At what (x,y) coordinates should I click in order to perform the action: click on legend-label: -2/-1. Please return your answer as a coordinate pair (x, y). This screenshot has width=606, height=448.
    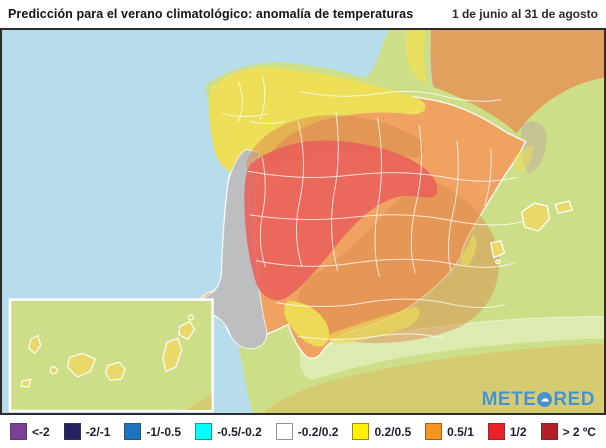
    Looking at the image, I should click on (98, 431).